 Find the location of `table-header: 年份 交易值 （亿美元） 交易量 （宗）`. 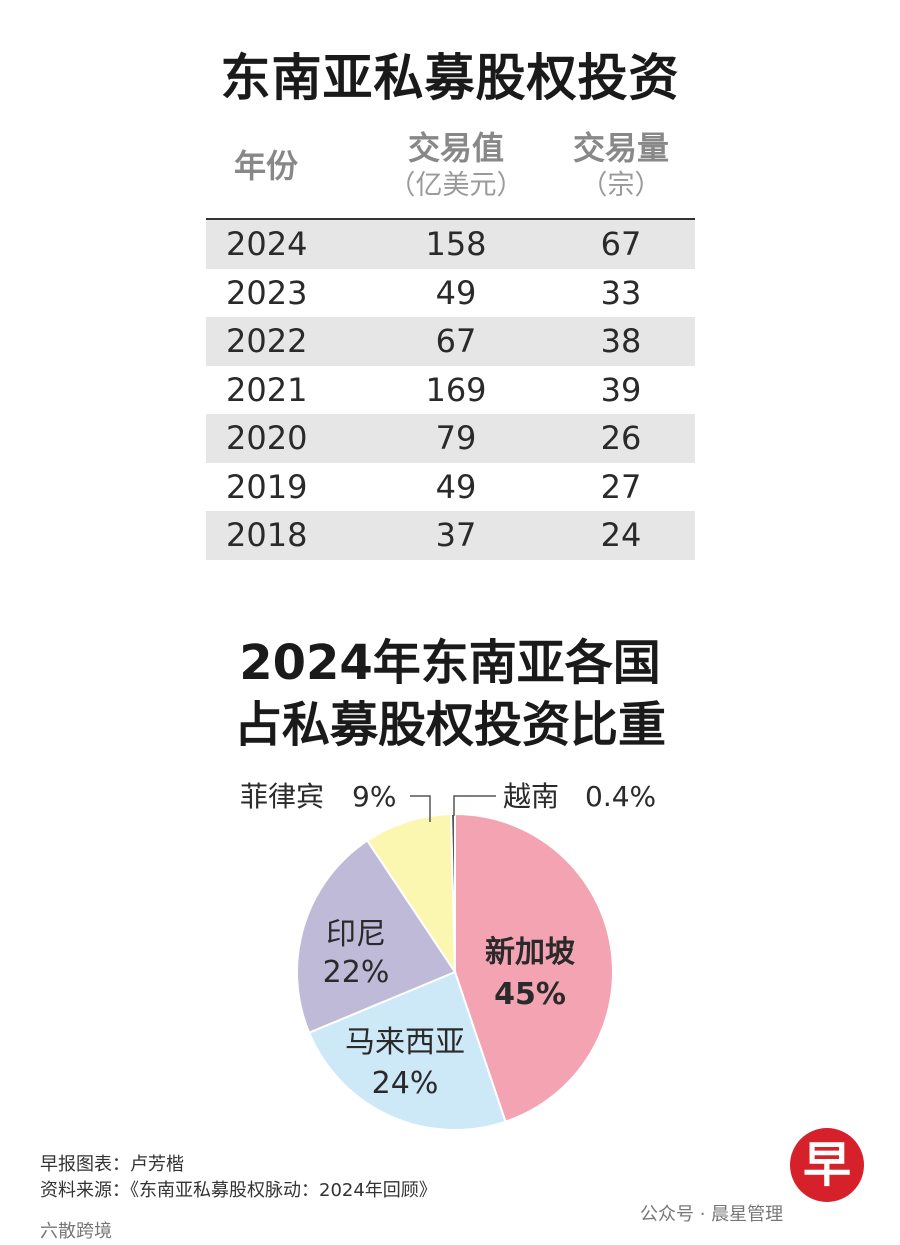

table-header: 年份 交易值 （亿美元） 交易量 （宗） is located at coordinates (450, 173).